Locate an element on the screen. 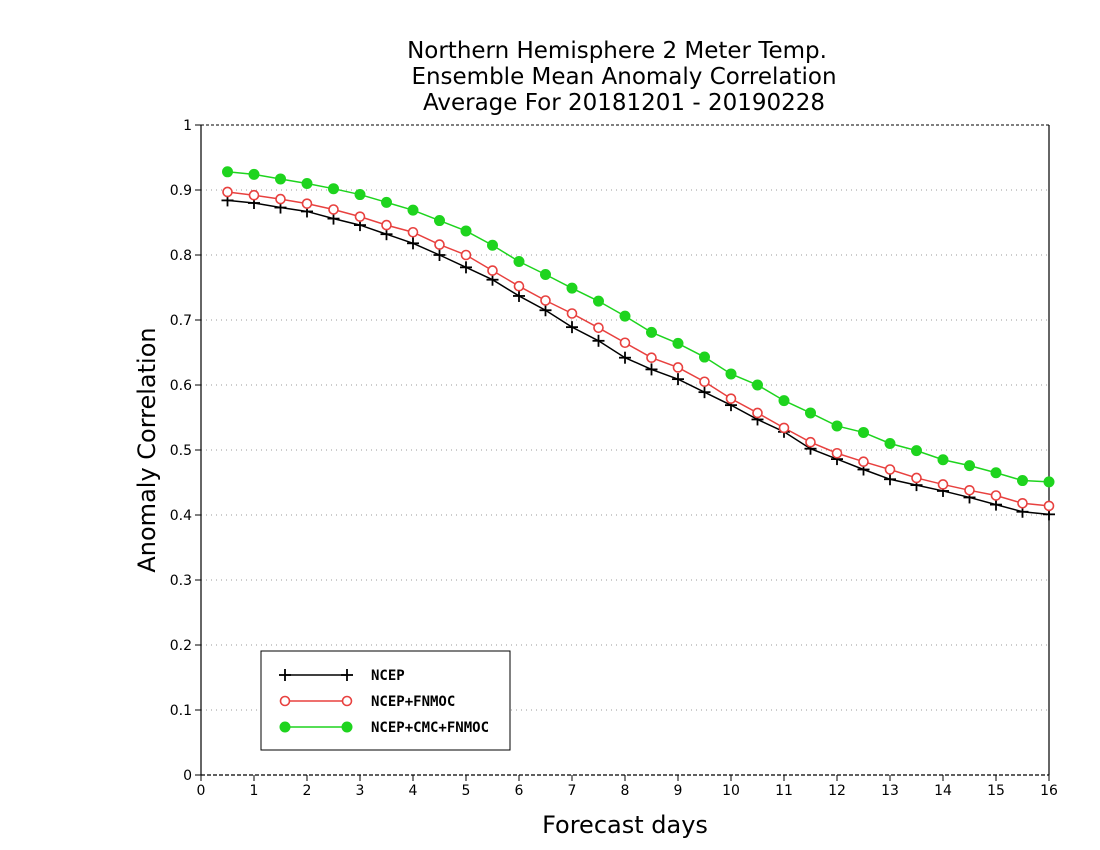 Image resolution: width=1100 pixels, height=850 pixels. y-tick-label: 0.1 is located at coordinates (181, 711).